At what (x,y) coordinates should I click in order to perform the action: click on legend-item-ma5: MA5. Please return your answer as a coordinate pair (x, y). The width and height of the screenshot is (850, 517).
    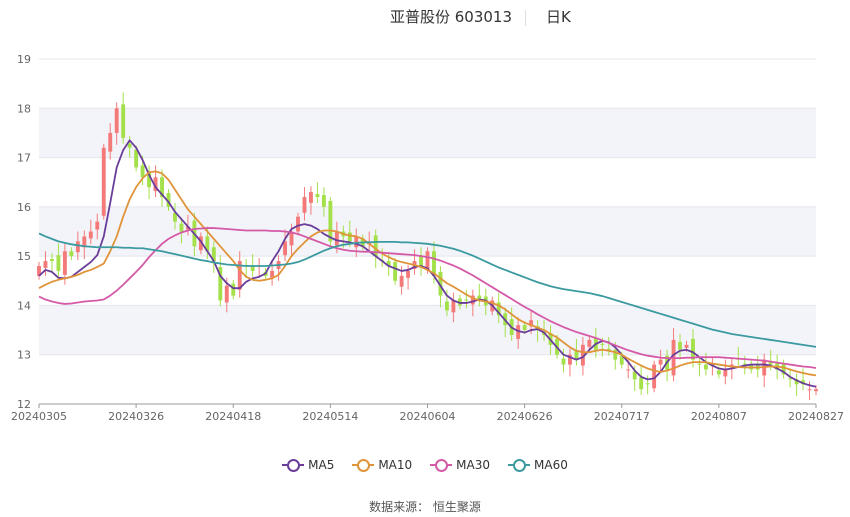
    Looking at the image, I should click on (308, 465).